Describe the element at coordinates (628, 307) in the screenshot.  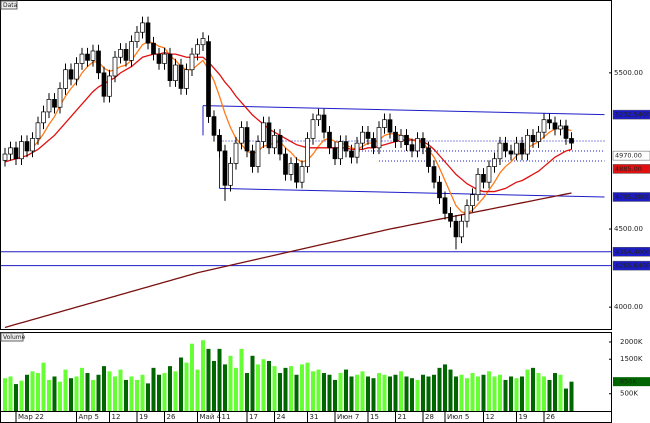
I see `y-tick-label: 4000.00` at that location.